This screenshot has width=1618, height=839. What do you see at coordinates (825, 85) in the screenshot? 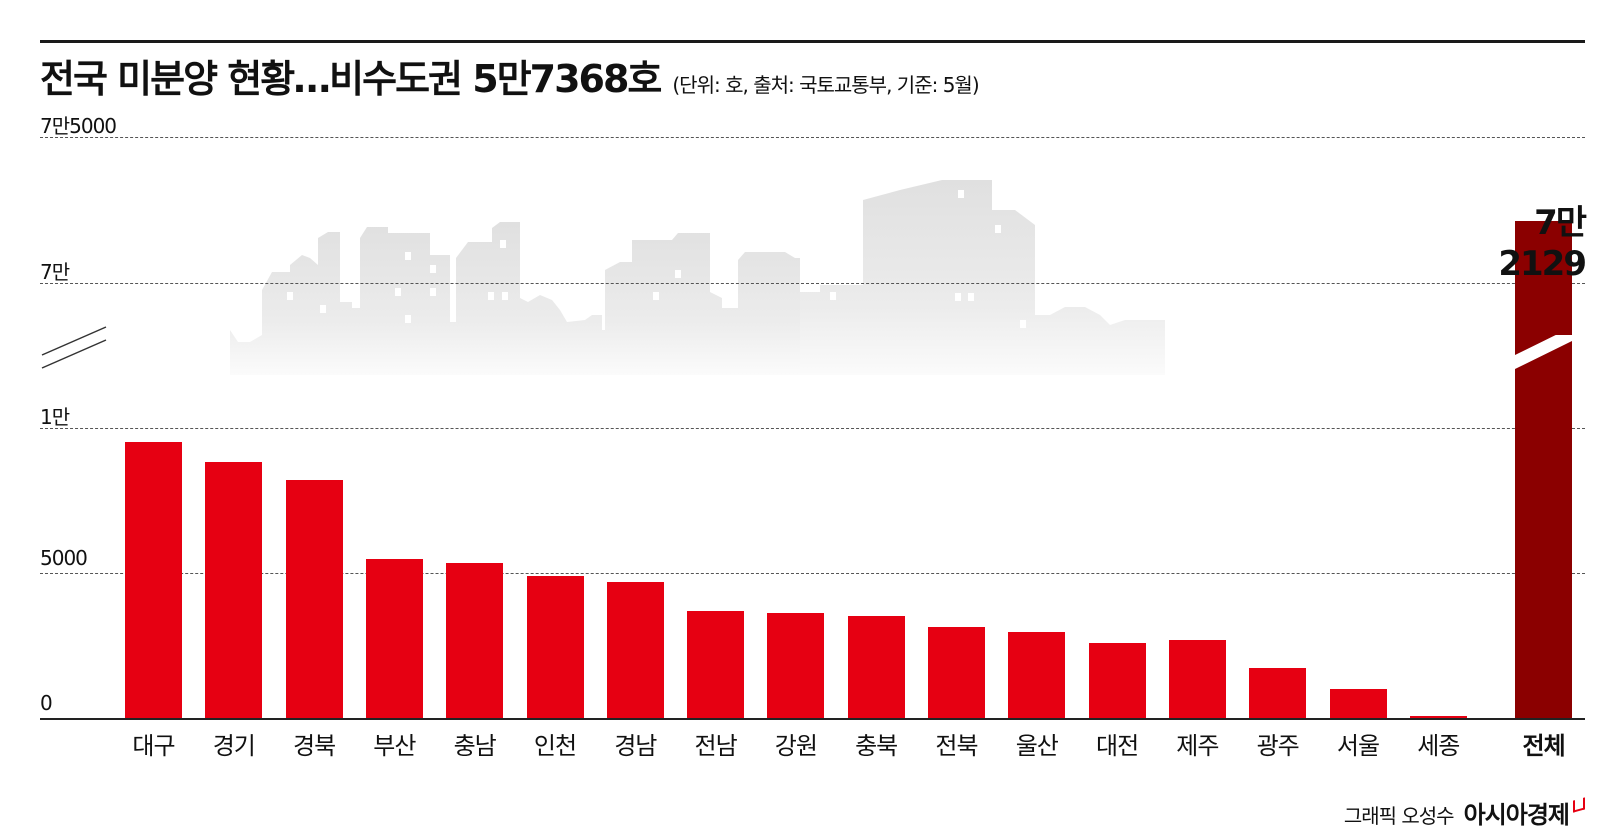
I see `chart-subtitle: (단위: 호, 출처: 국토교통부, 기준: 5월)` at bounding box center [825, 85].